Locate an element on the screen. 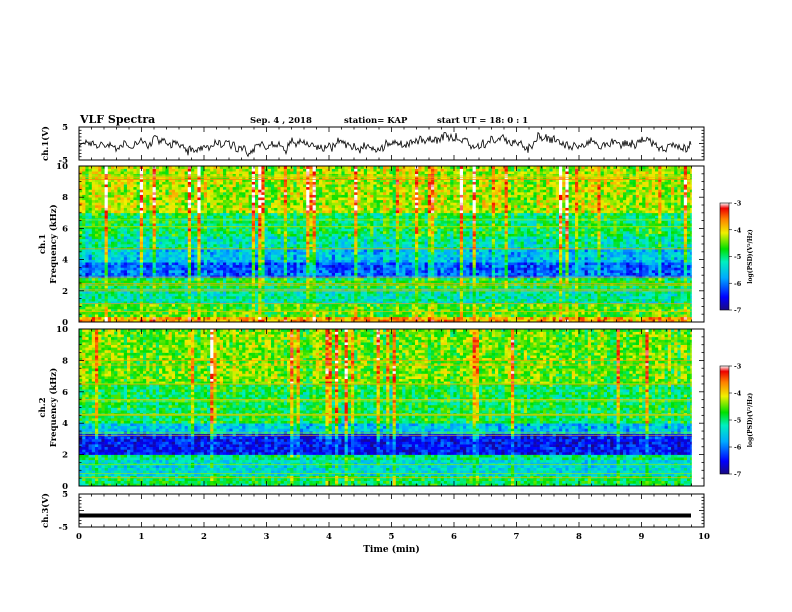 This screenshot has width=792, height=612. y-tick-label: 5 is located at coordinates (65, 128).